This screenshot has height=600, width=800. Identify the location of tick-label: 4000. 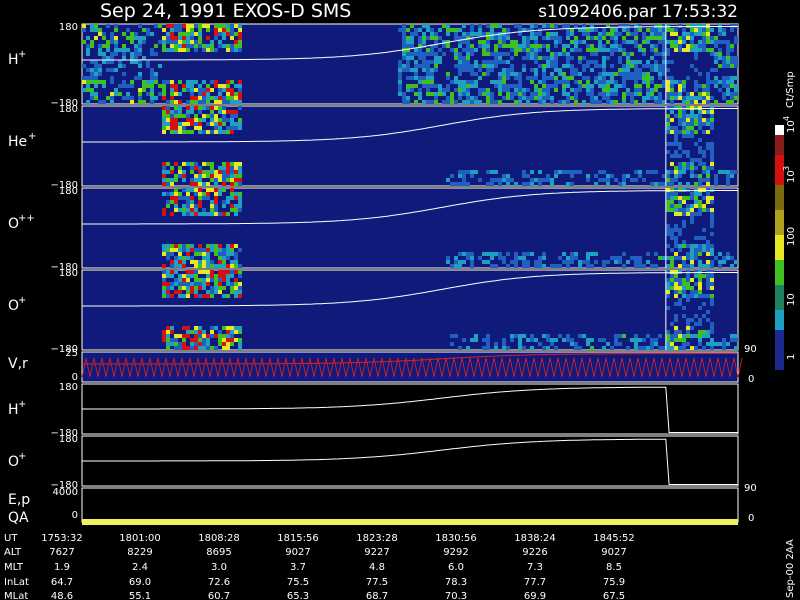
(65, 492).